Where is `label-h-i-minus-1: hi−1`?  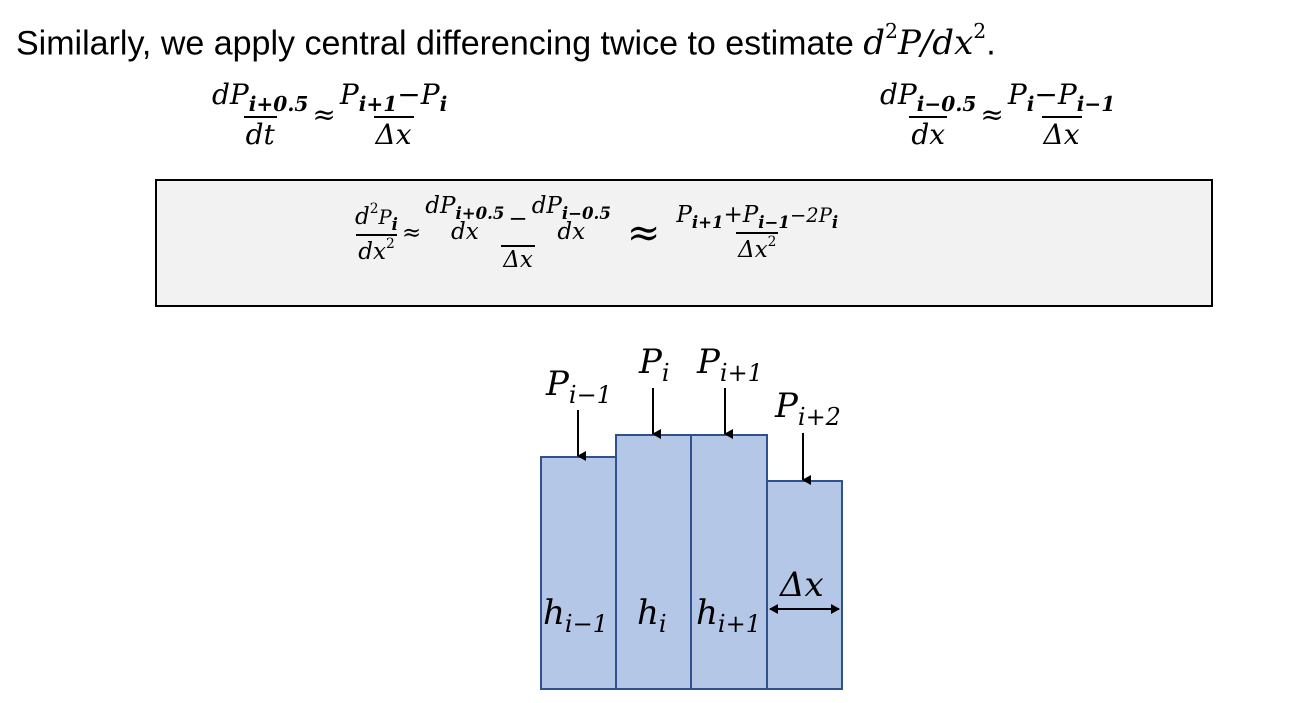
label-h-i-minus-1: hi−1 is located at coordinates (575, 615).